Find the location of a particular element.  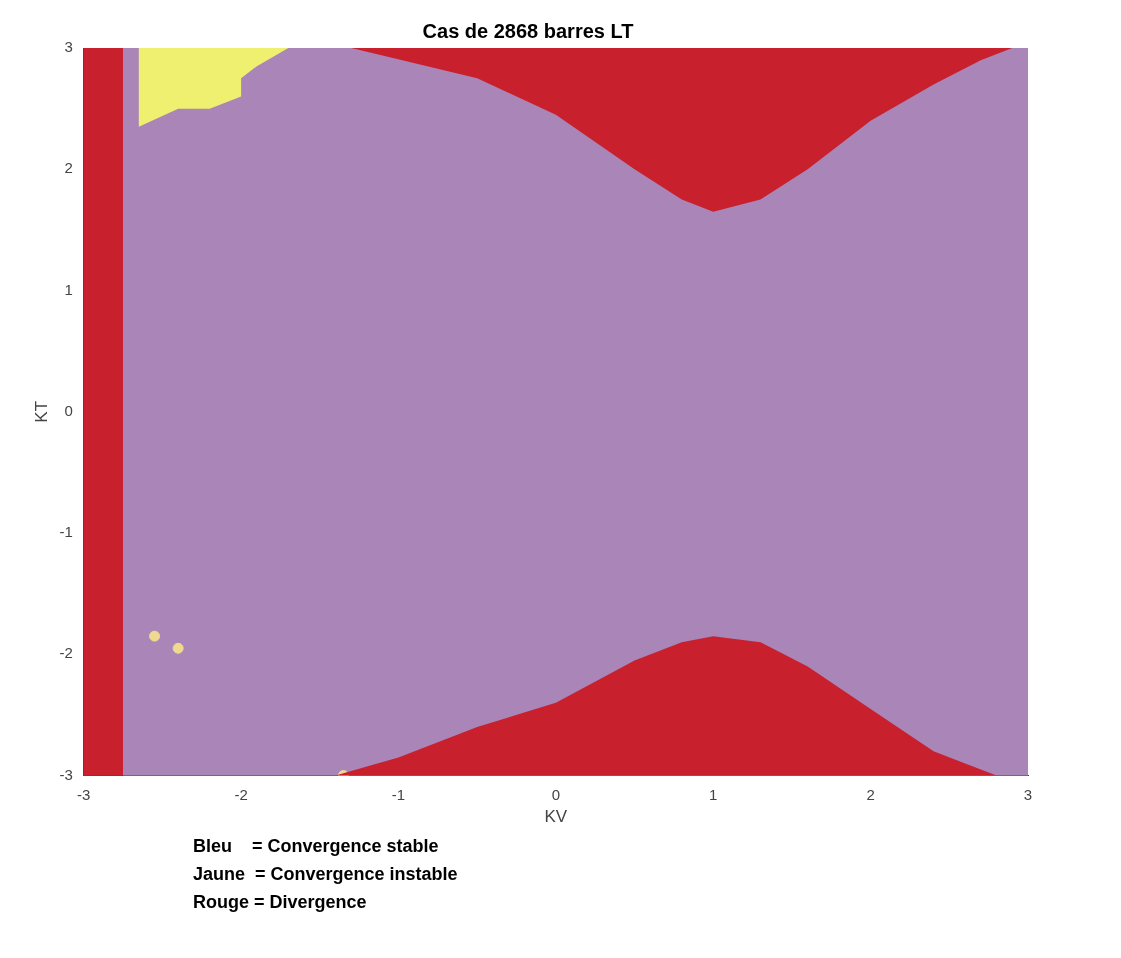

x-tick-label: -3 is located at coordinates (84, 794).